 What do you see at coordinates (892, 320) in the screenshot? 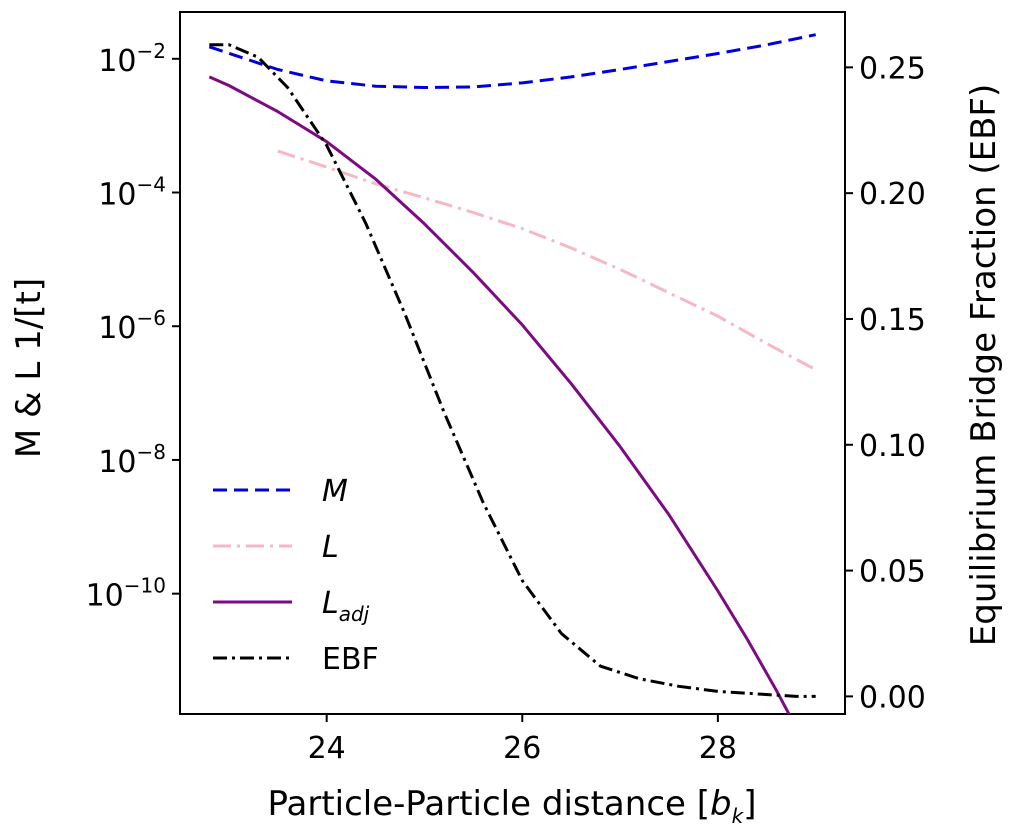
I see `y-right-tick-label: 0.15` at bounding box center [892, 320].